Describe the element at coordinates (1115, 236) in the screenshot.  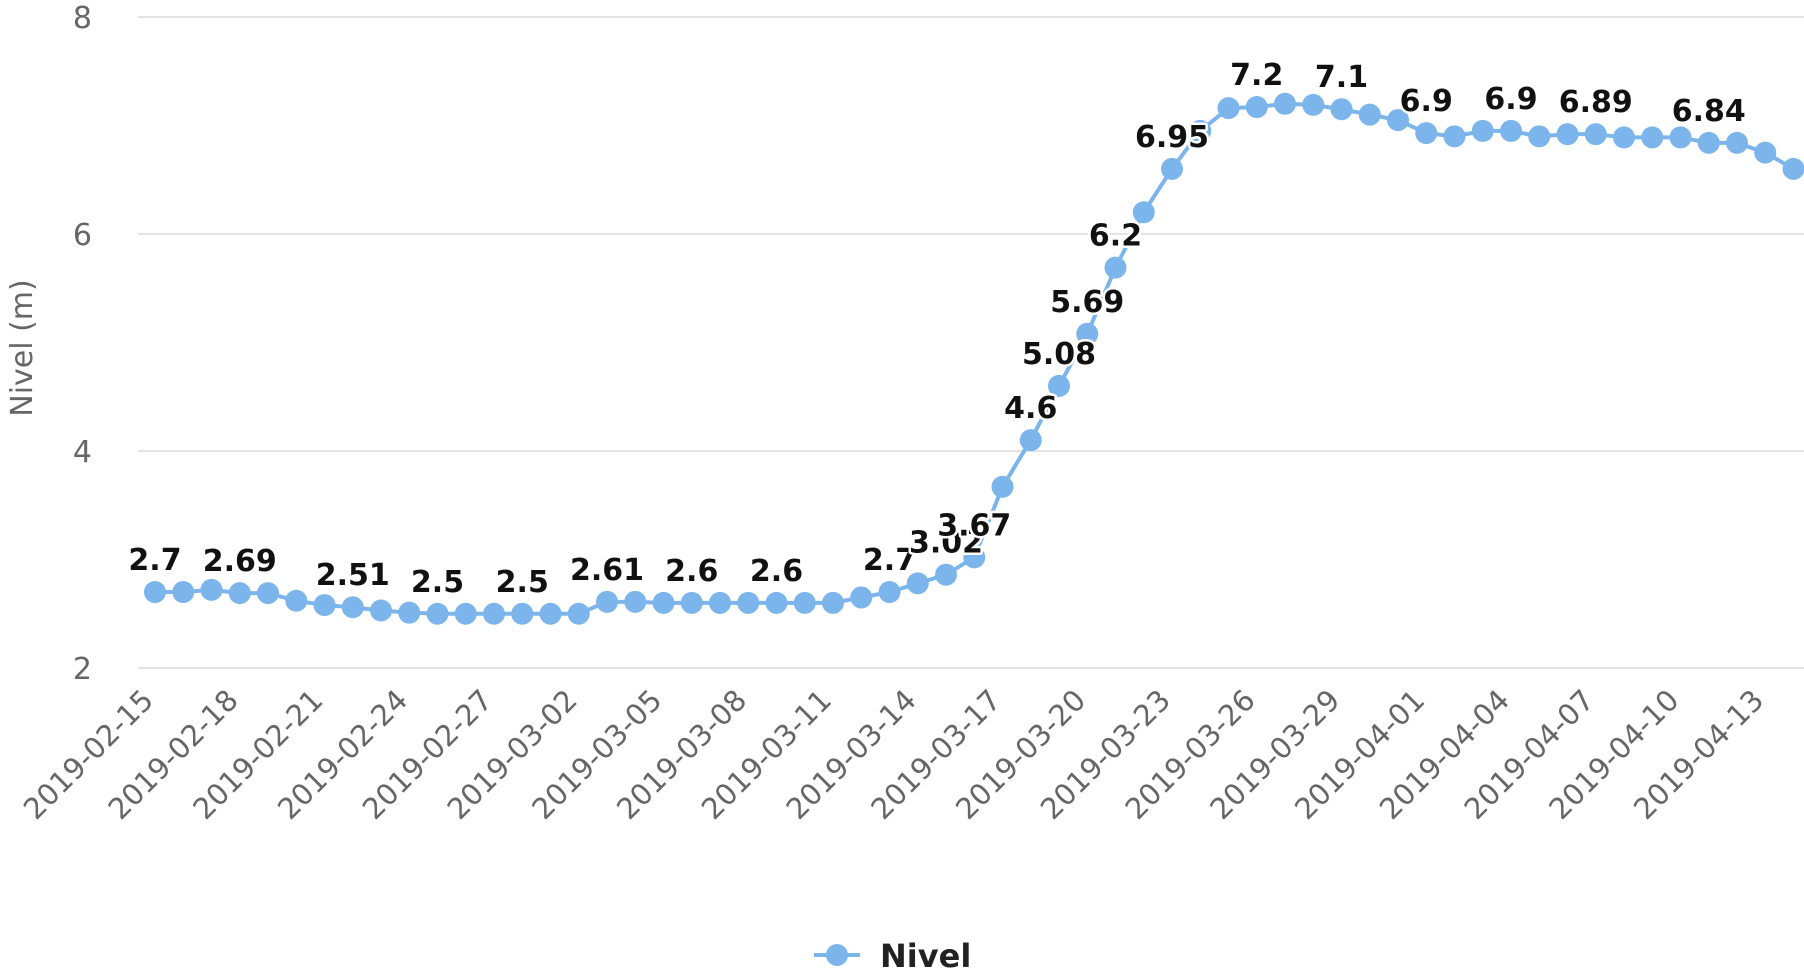
I see `data-label: 6.2` at that location.